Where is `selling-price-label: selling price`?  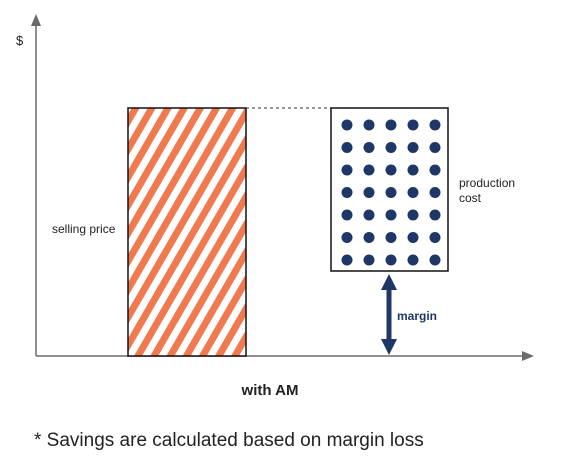
selling-price-label: selling price is located at coordinates (84, 229).